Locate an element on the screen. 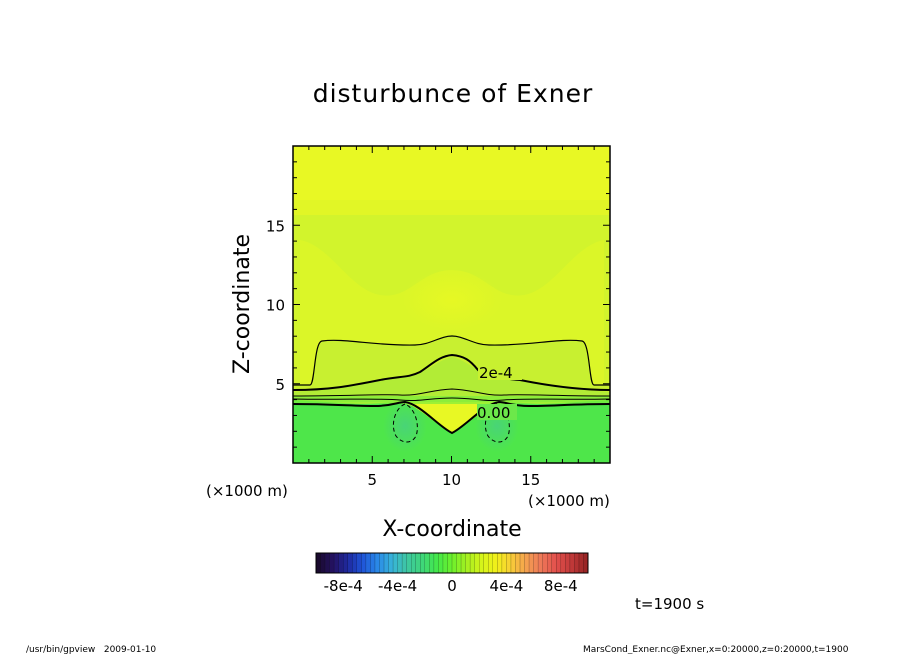 The width and height of the screenshot is (904, 654). colorbar-tick-label: 8e-4 is located at coordinates (561, 586).